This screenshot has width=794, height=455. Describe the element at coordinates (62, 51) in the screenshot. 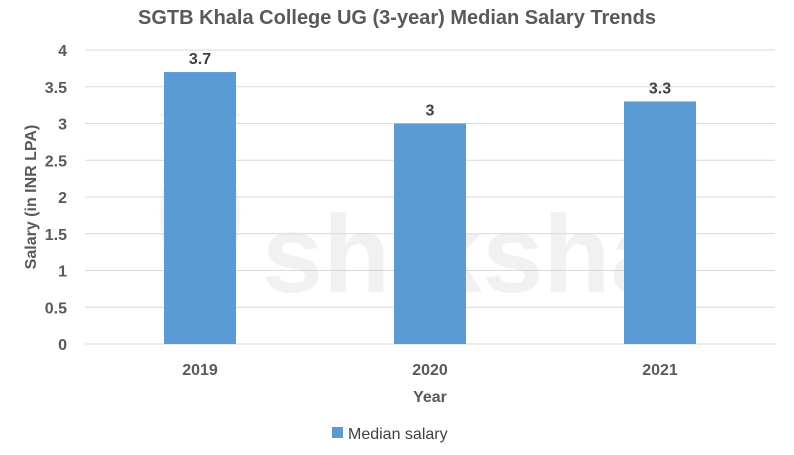

I see `y-tick-label: 4` at that location.